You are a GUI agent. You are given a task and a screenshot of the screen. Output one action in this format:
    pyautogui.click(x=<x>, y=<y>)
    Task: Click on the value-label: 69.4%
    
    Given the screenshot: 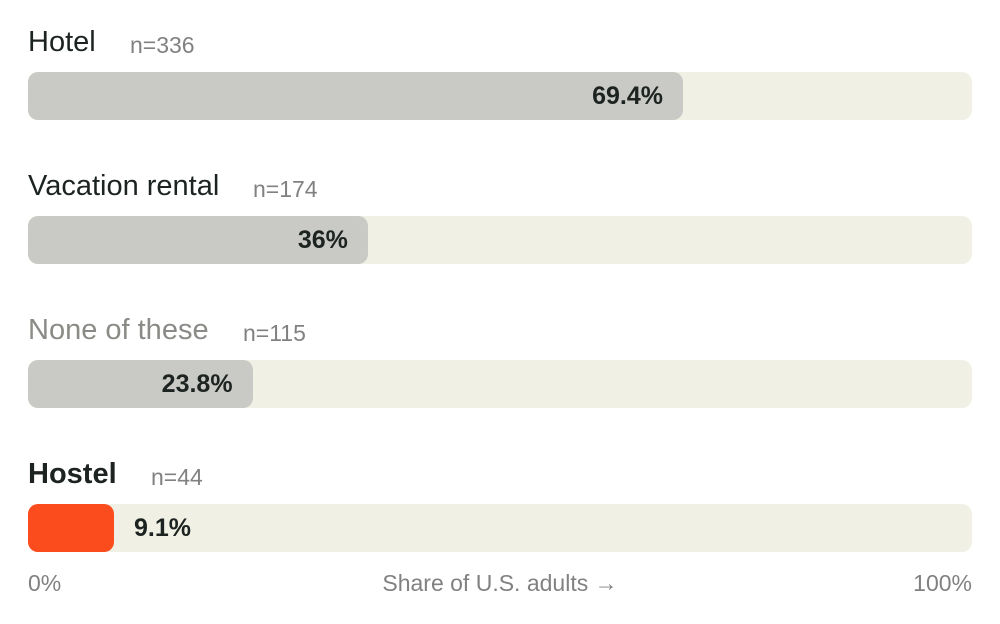 What is the action you would take?
    pyautogui.click(x=628, y=96)
    